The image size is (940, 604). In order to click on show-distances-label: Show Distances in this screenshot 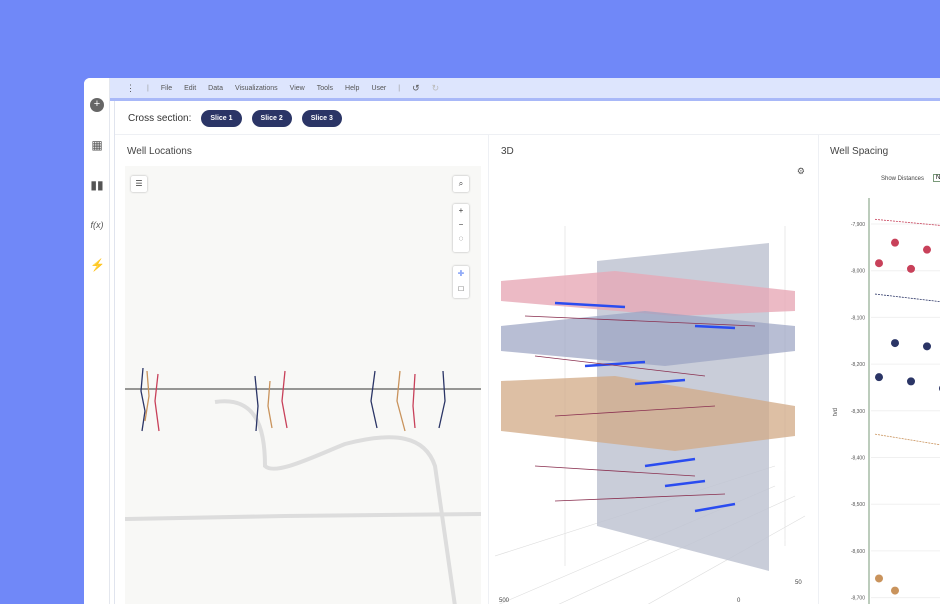, I will do `click(903, 179)`.